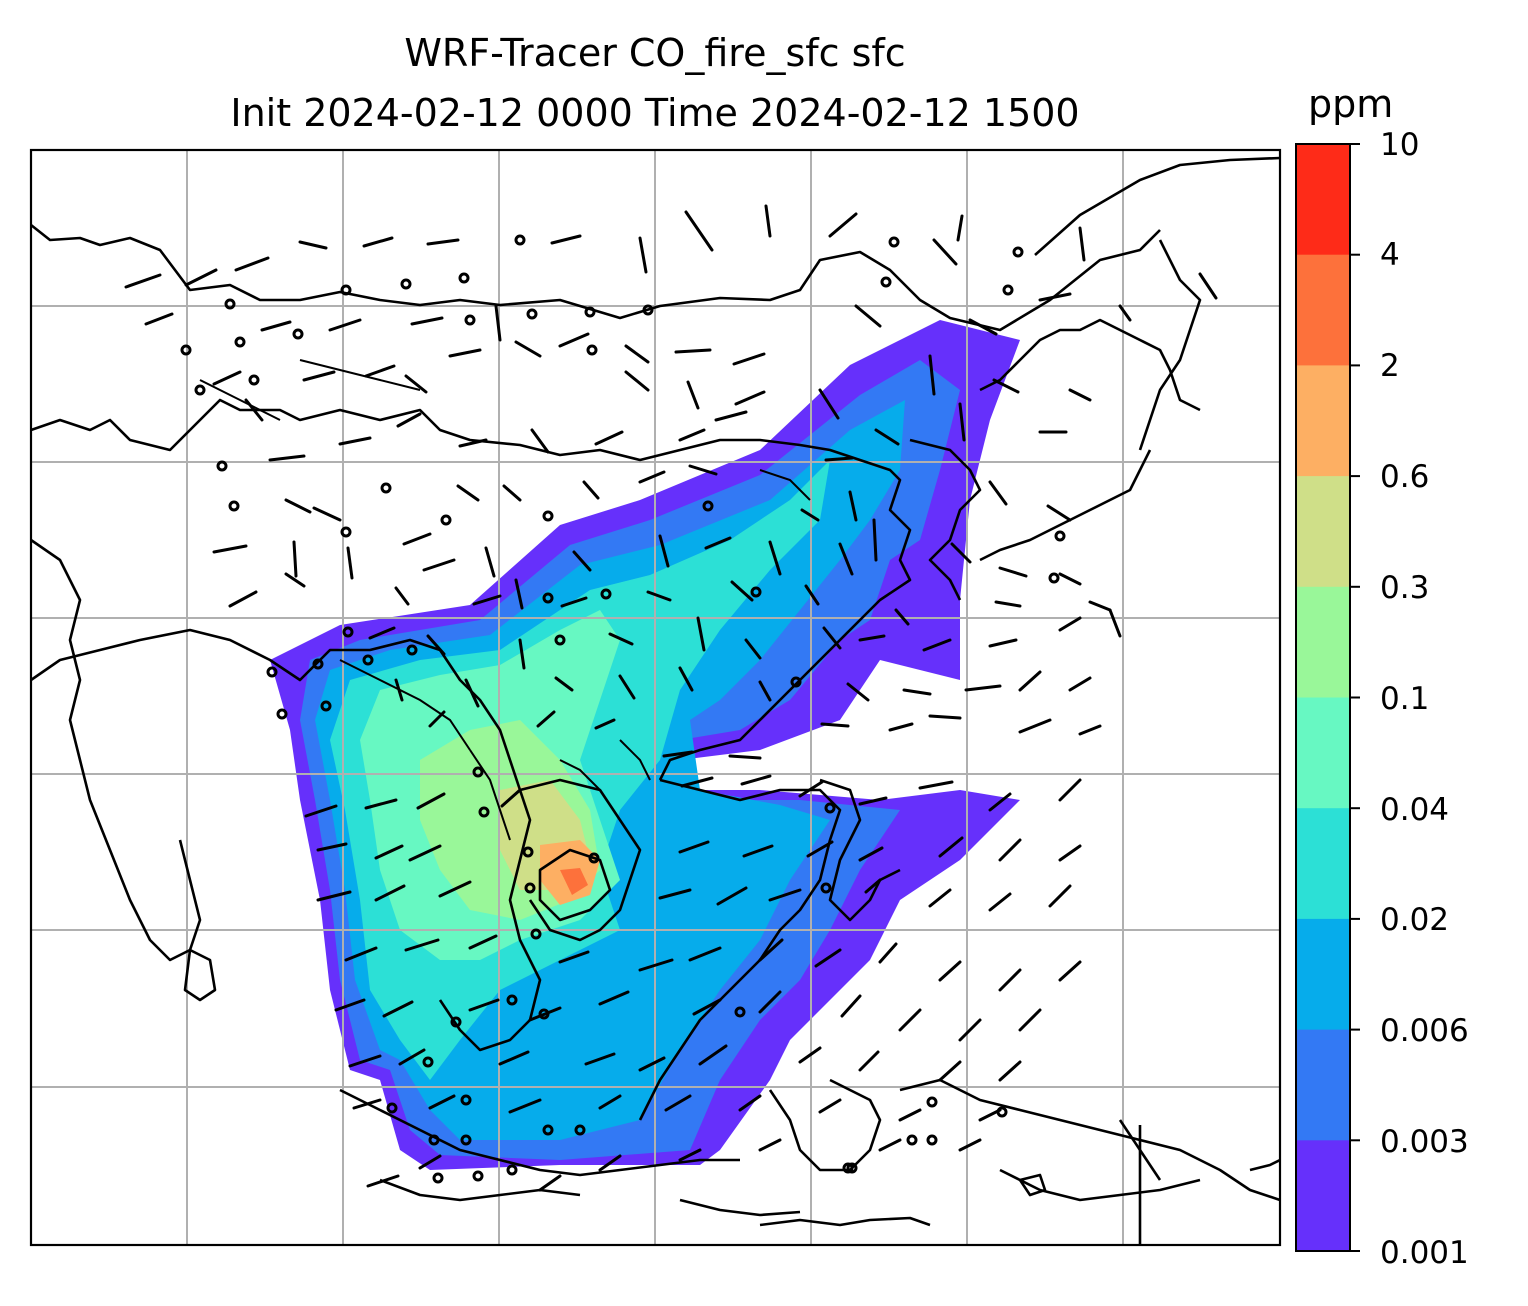  Describe the element at coordinates (1351, 104) in the screenshot. I see `colorbar-unit-label: ppm` at that location.